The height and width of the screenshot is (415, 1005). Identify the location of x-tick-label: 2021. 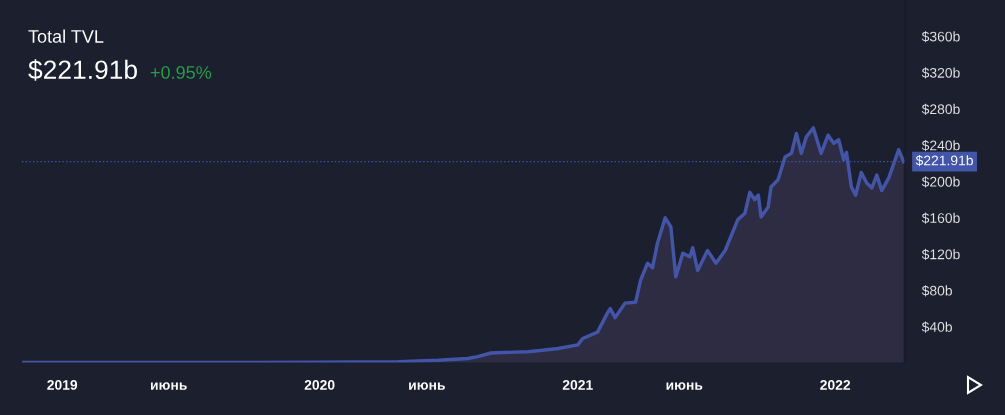
(577, 385).